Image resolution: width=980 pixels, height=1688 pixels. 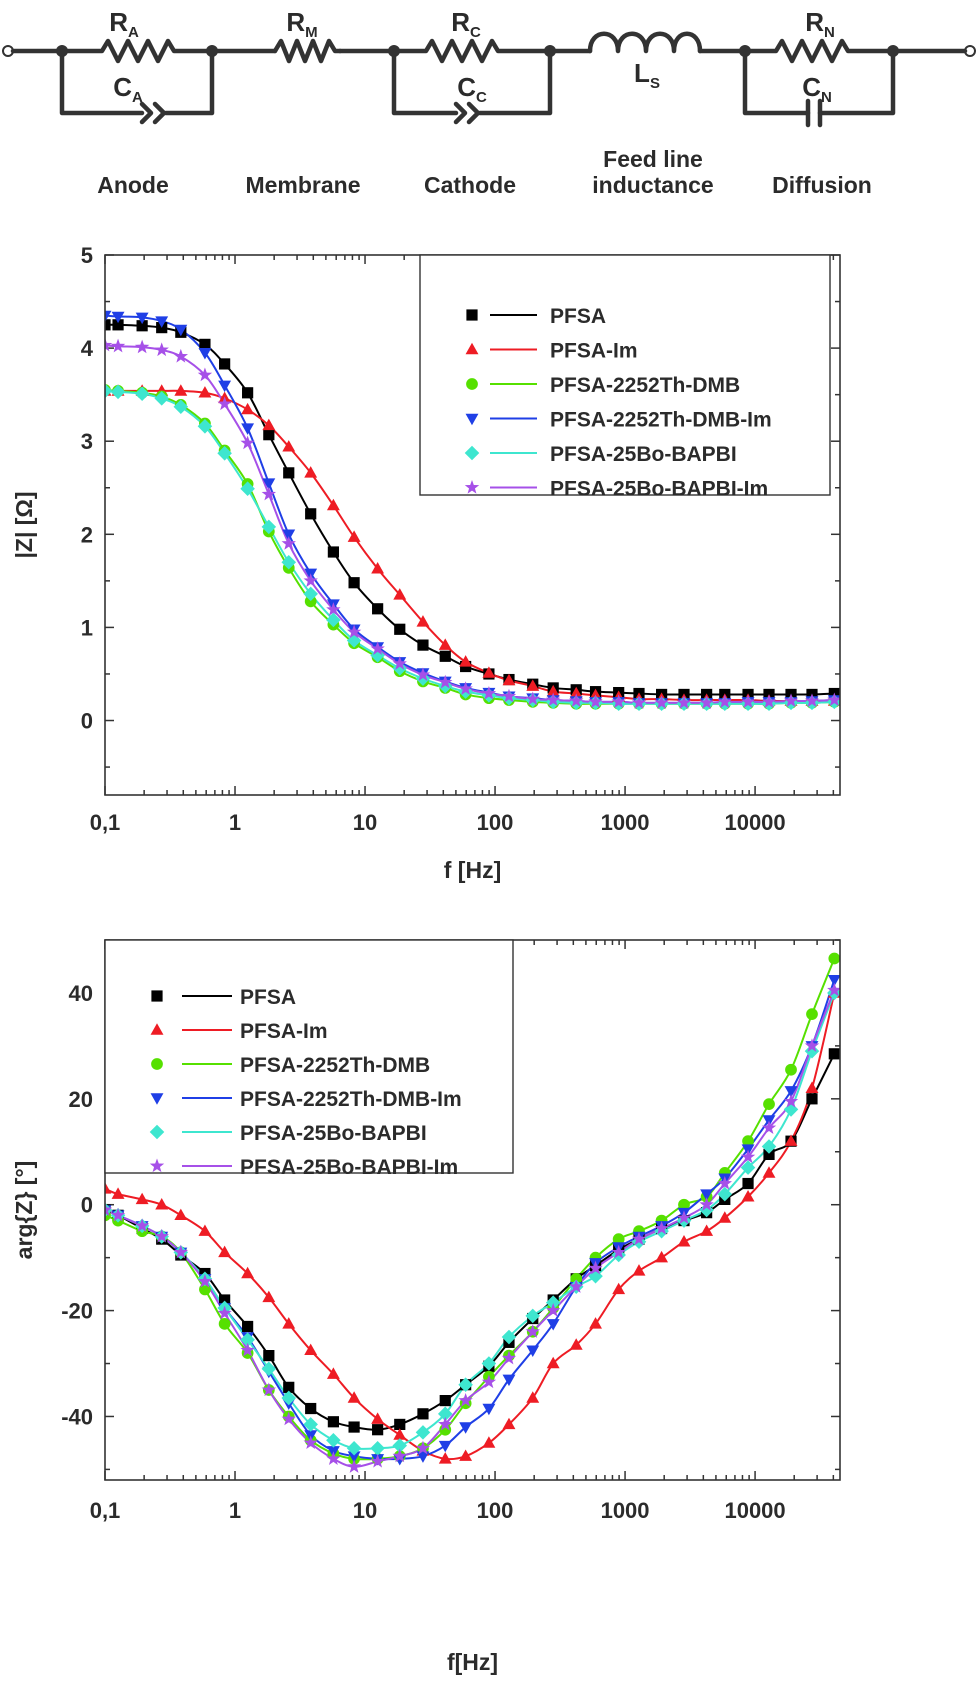 What do you see at coordinates (87, 534) in the screenshot?
I see `y-tick-label: 2` at bounding box center [87, 534].